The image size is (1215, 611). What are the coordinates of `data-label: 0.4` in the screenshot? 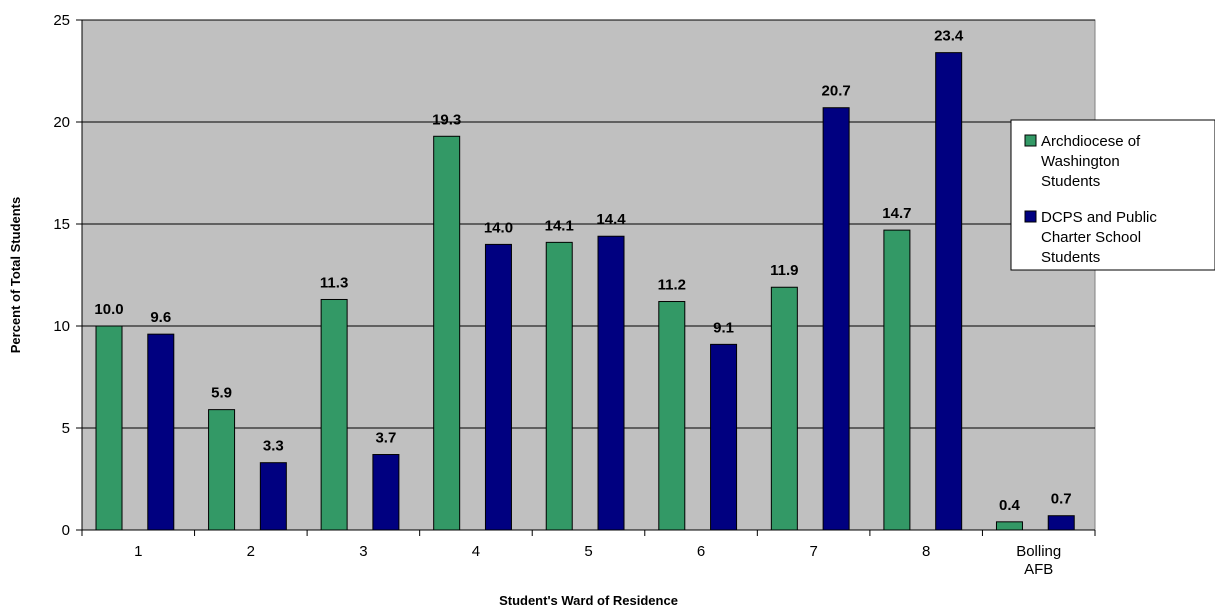 It's located at (1010, 505).